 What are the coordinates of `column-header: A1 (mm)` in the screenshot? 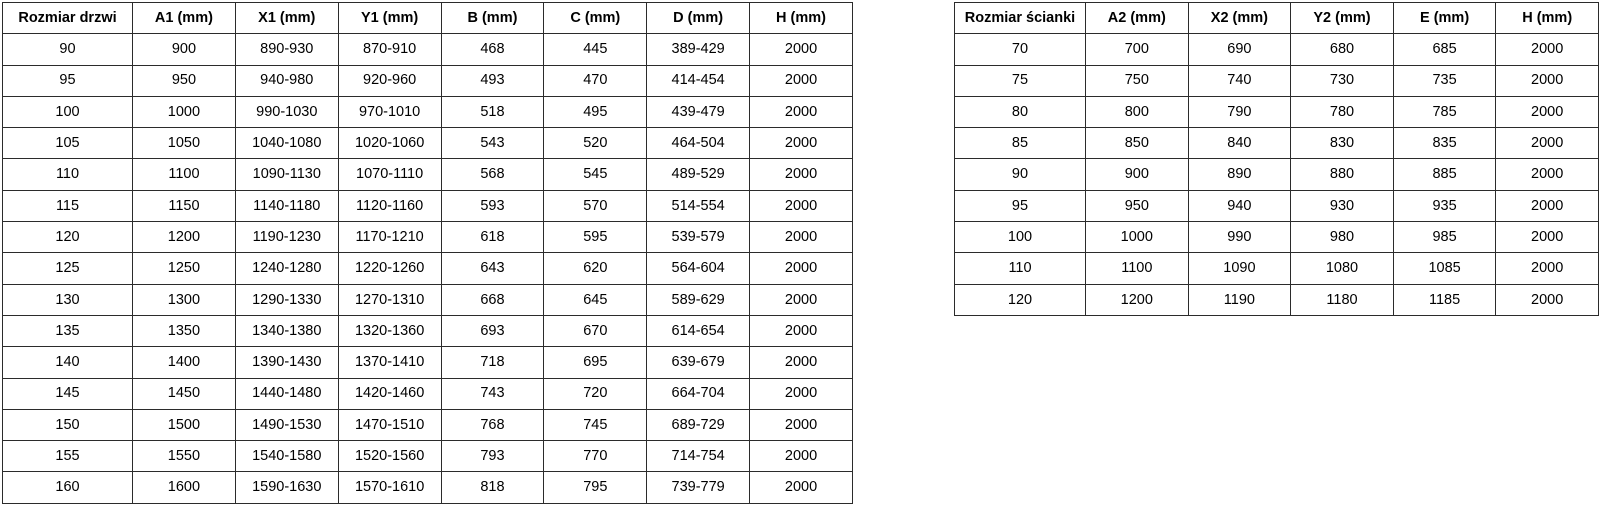 It's located at (184, 18).